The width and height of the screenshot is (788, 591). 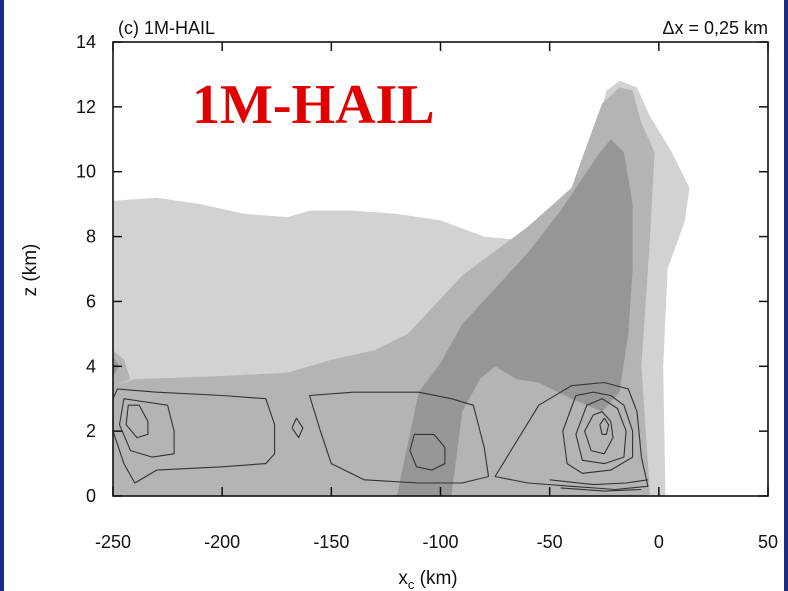 What do you see at coordinates (166, 28) in the screenshot?
I see `panel-label: (c) 1M-HAIL` at bounding box center [166, 28].